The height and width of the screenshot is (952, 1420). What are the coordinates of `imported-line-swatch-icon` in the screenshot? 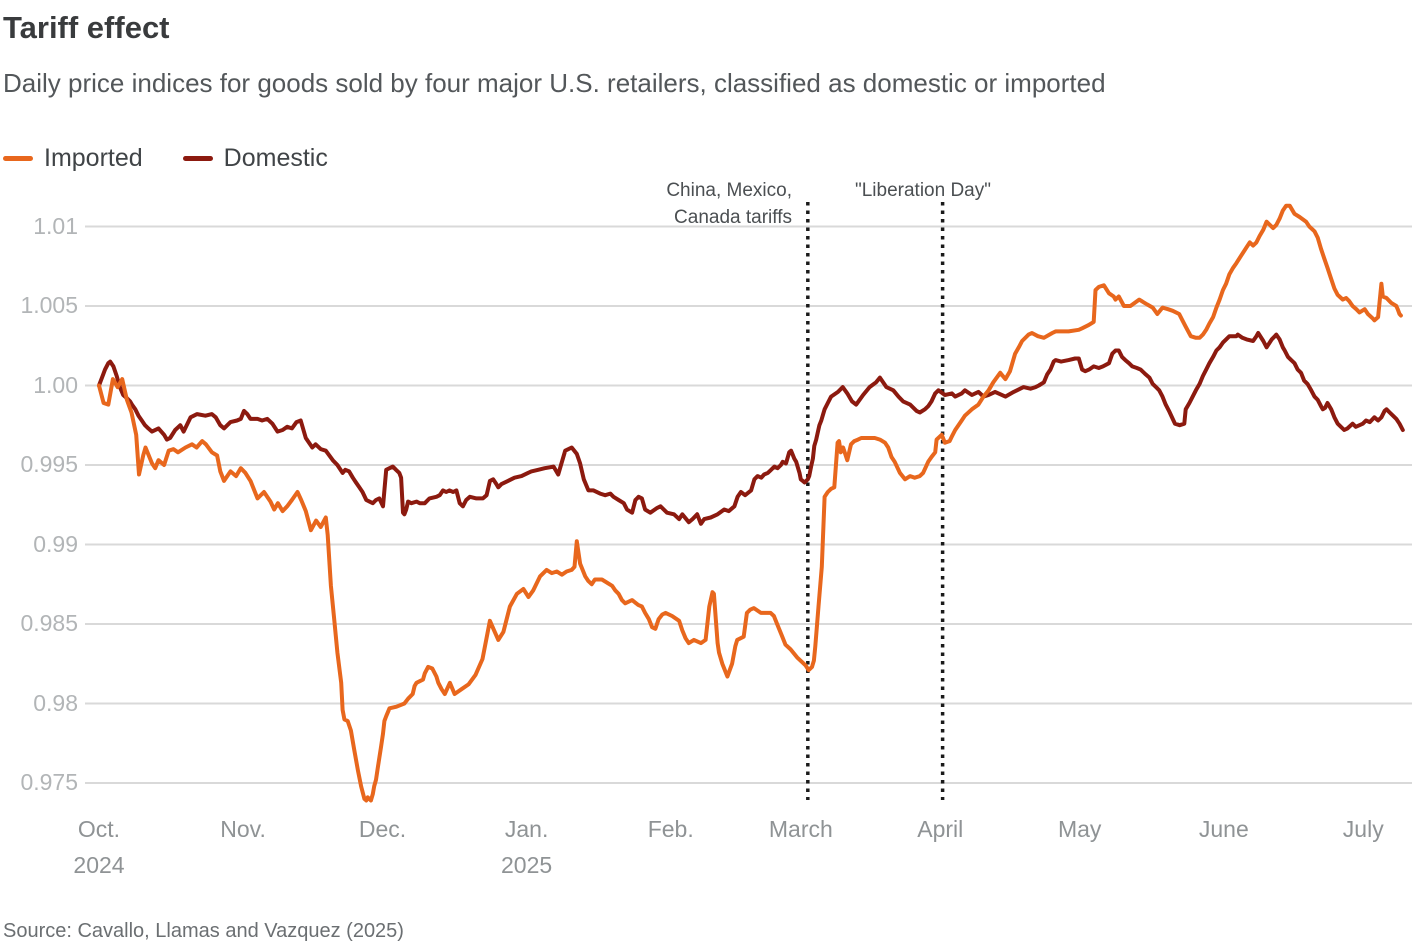 It's located at (18, 158).